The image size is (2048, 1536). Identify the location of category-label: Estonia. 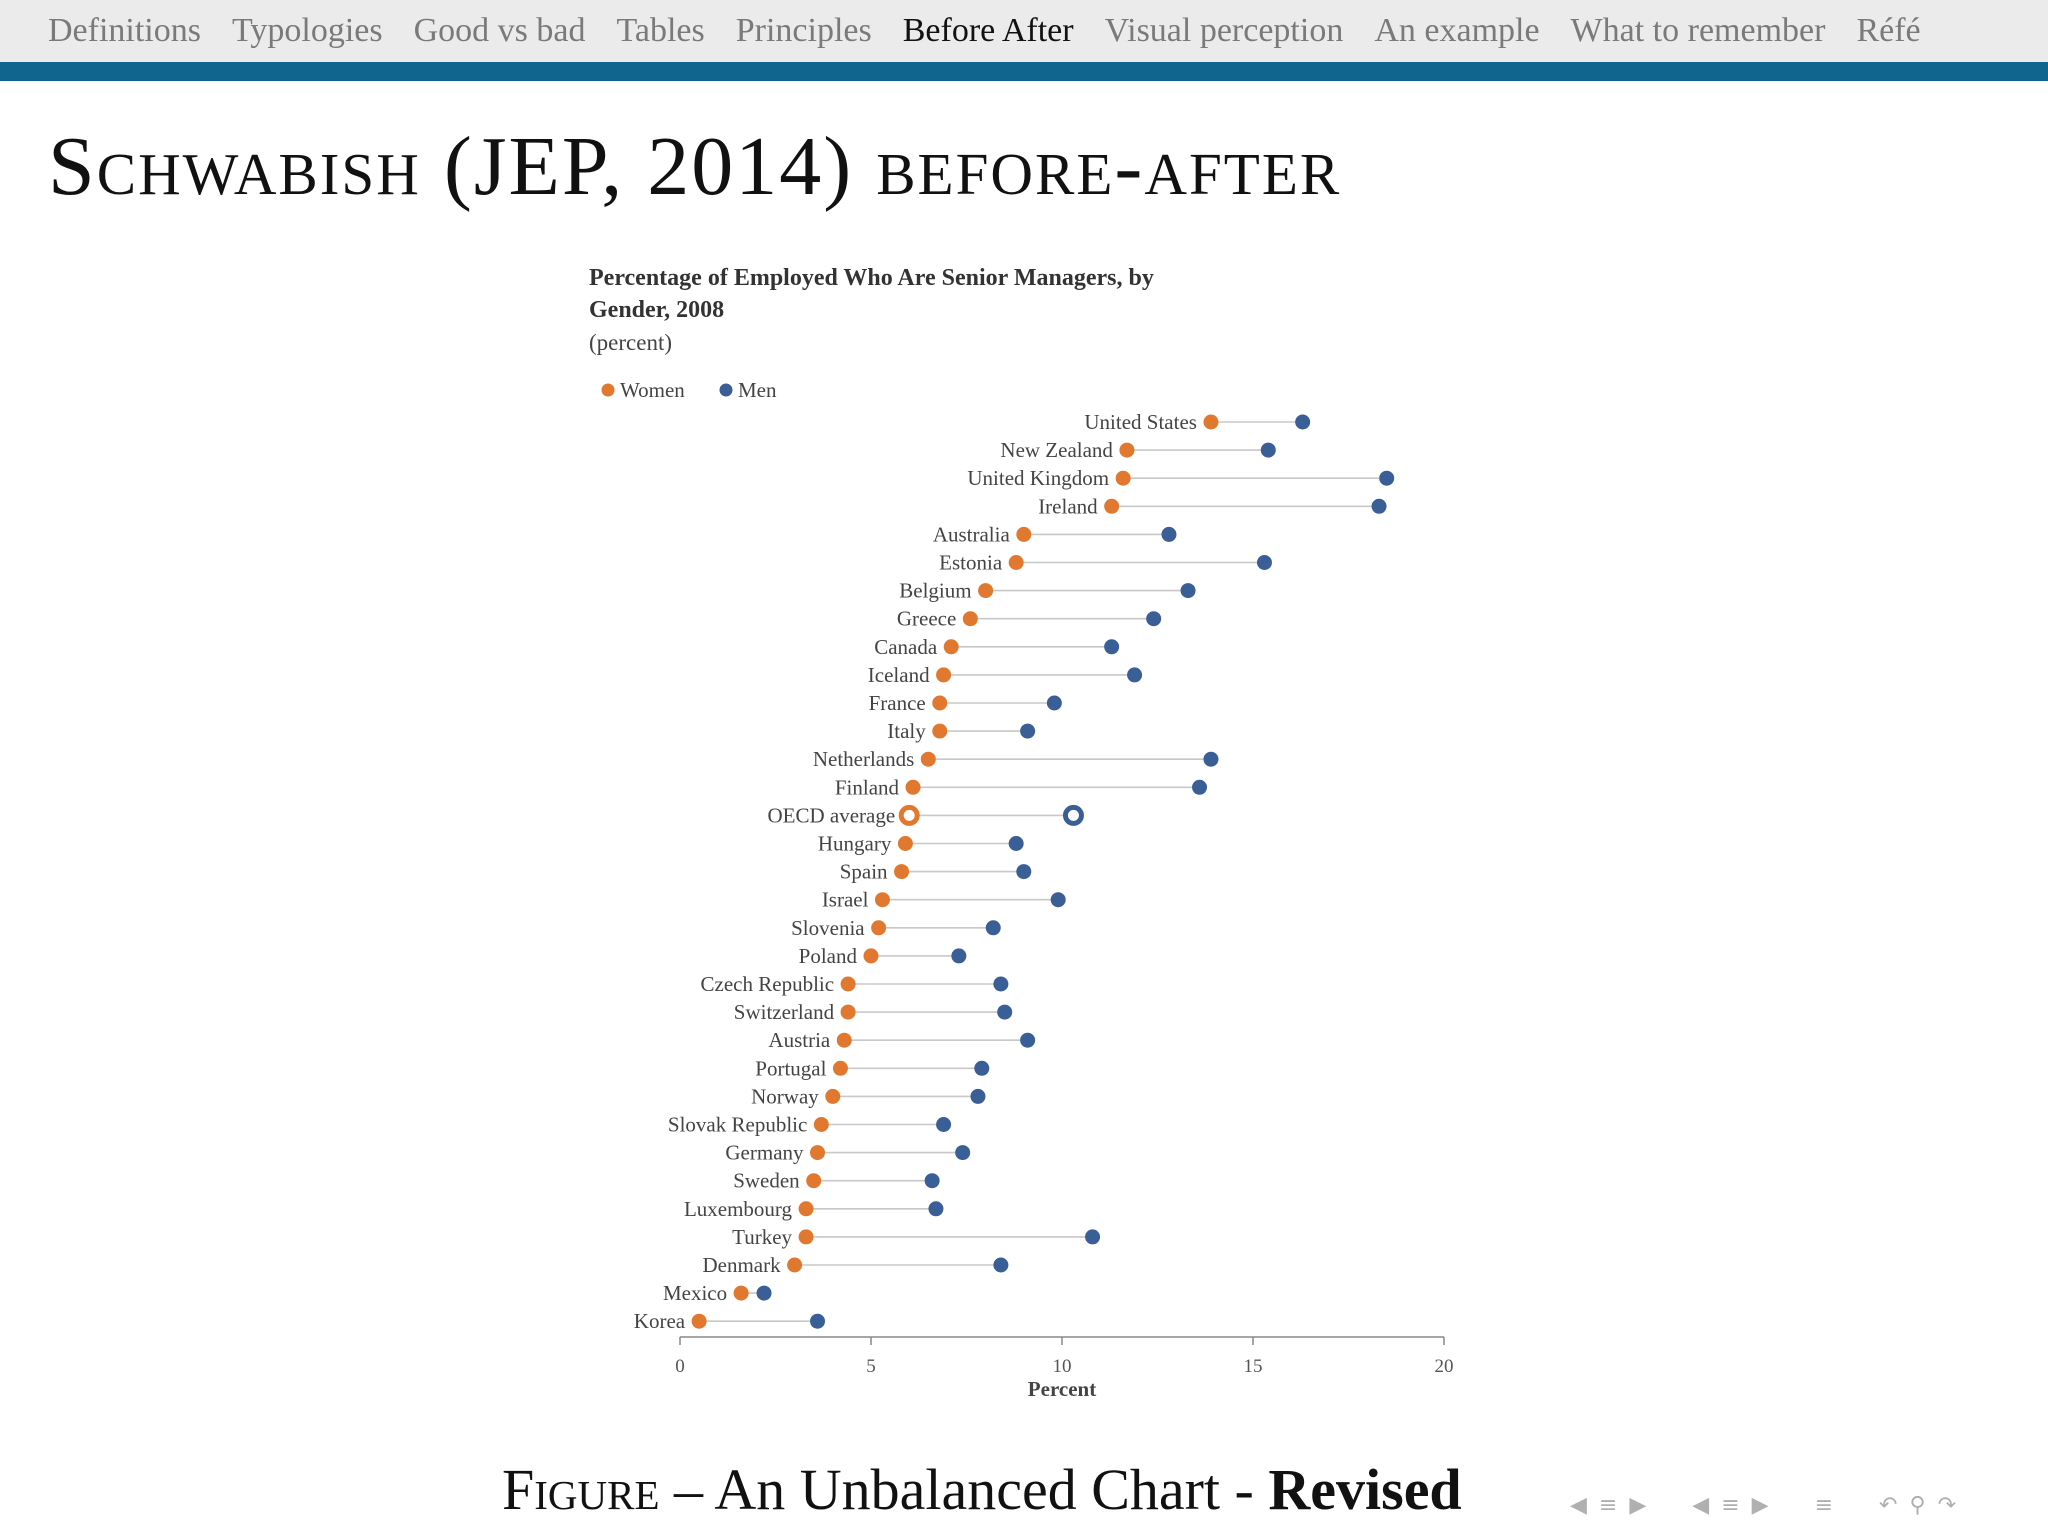
(971, 563).